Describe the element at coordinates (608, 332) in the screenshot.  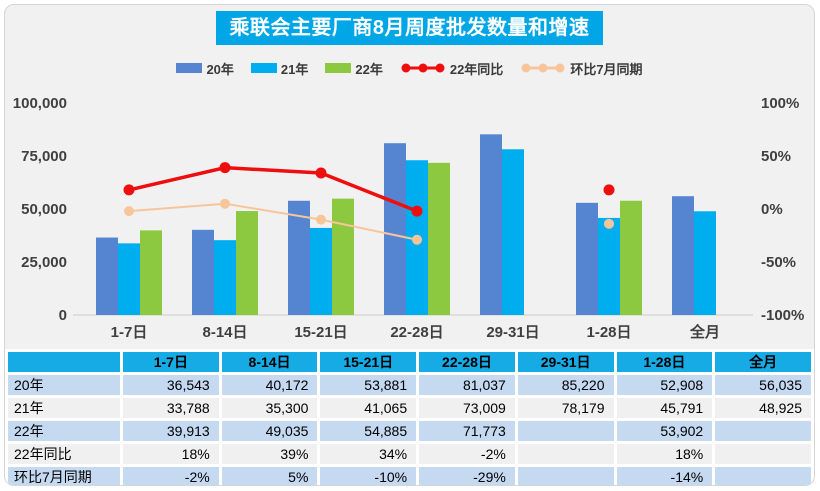
I see `x-axis-label: 1-28日` at that location.